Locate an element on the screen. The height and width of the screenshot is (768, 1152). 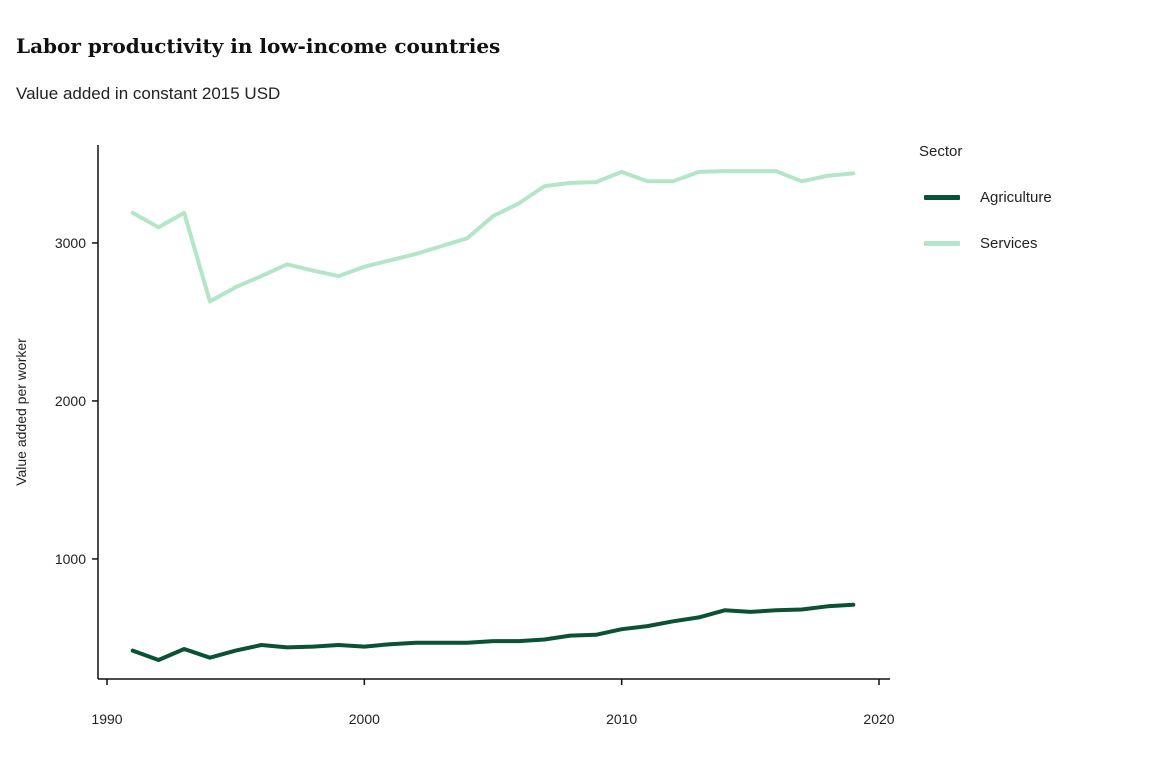
legend-label: Services is located at coordinates (1009, 243).